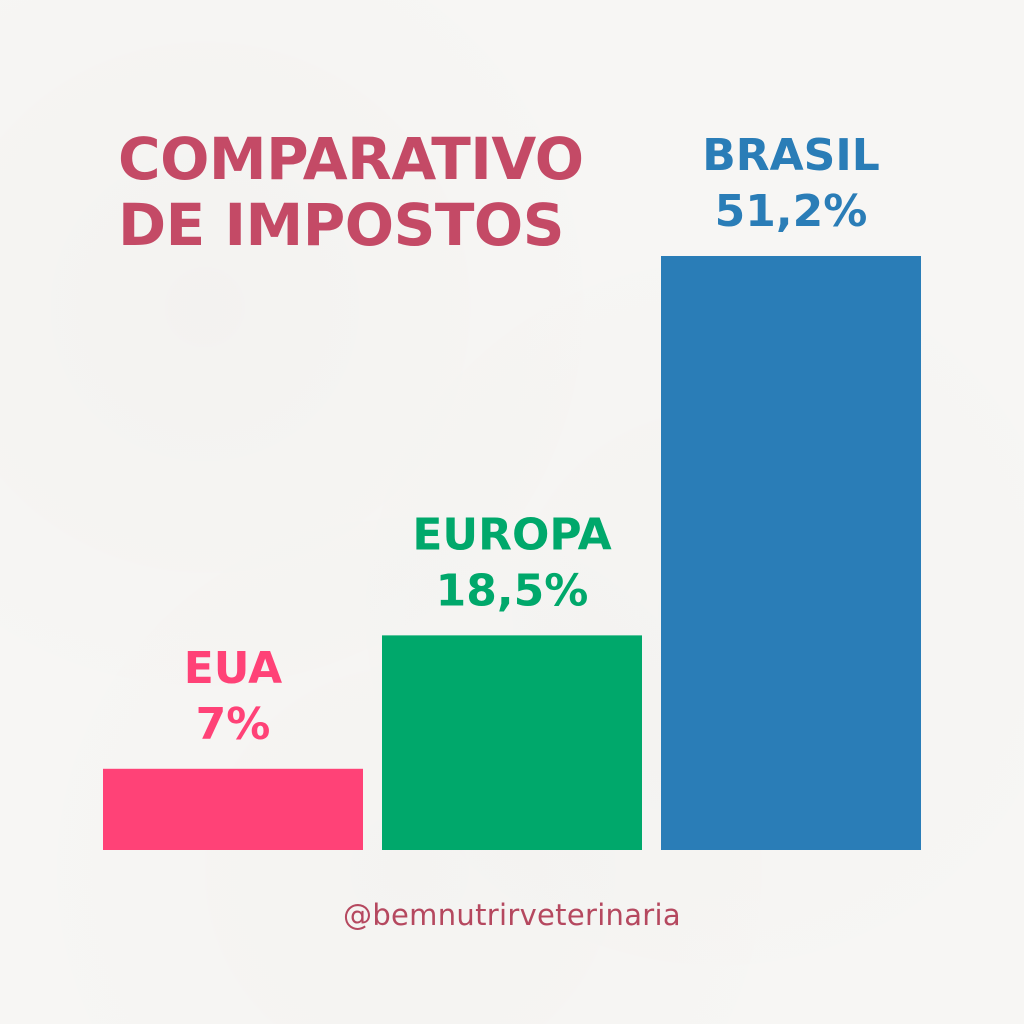  What do you see at coordinates (341, 225) in the screenshot?
I see `title-line-2: DE IMPOSTOS` at bounding box center [341, 225].